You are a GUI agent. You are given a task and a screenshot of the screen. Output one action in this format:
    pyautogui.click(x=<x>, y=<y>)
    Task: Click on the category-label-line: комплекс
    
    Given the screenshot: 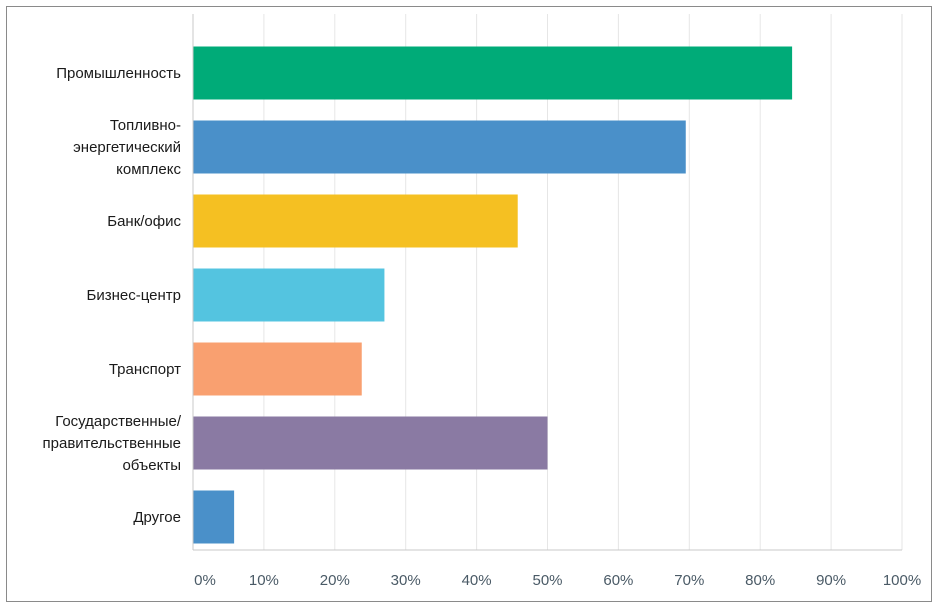 What is the action you would take?
    pyautogui.click(x=148, y=169)
    